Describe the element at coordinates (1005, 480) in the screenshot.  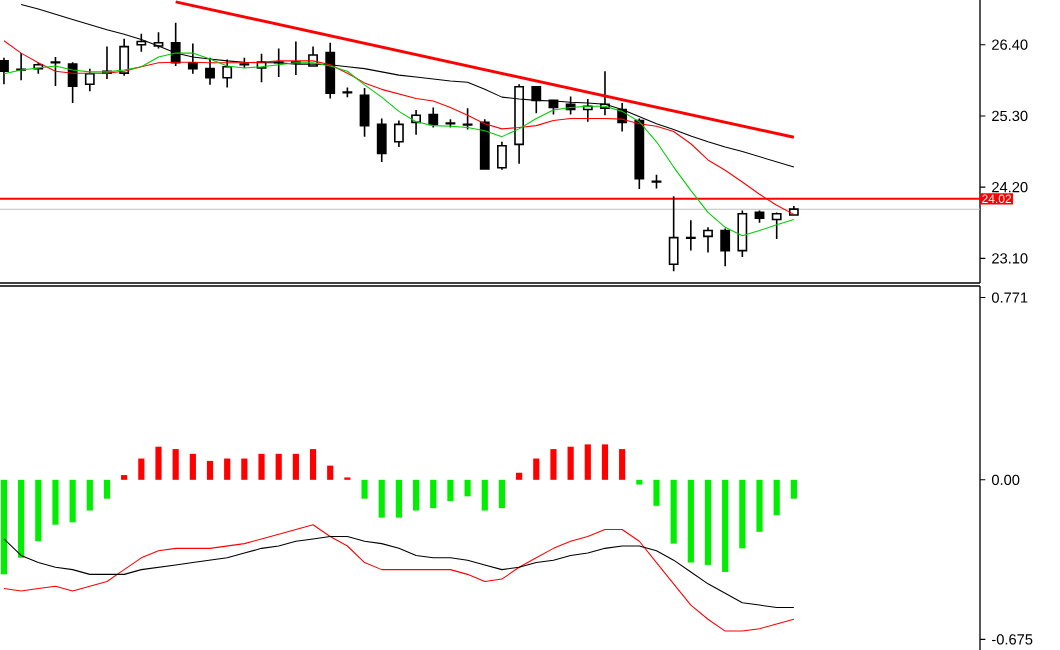
I see `y-tick-label: 0.00` at that location.